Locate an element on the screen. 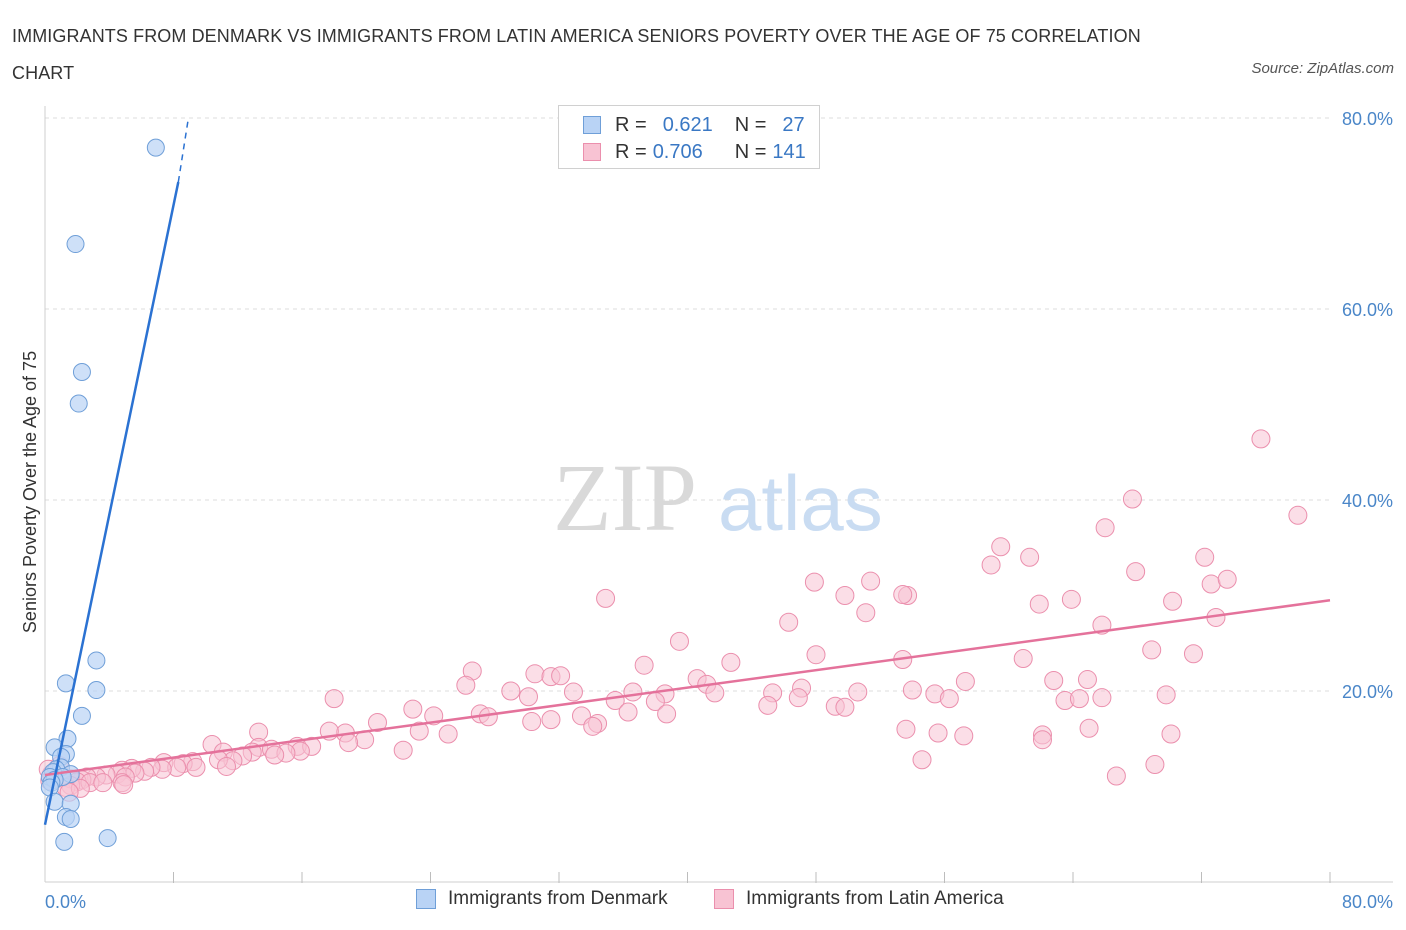 This screenshot has width=1406, height=930. y-tick-label: 40.0% is located at coordinates (1367, 501).